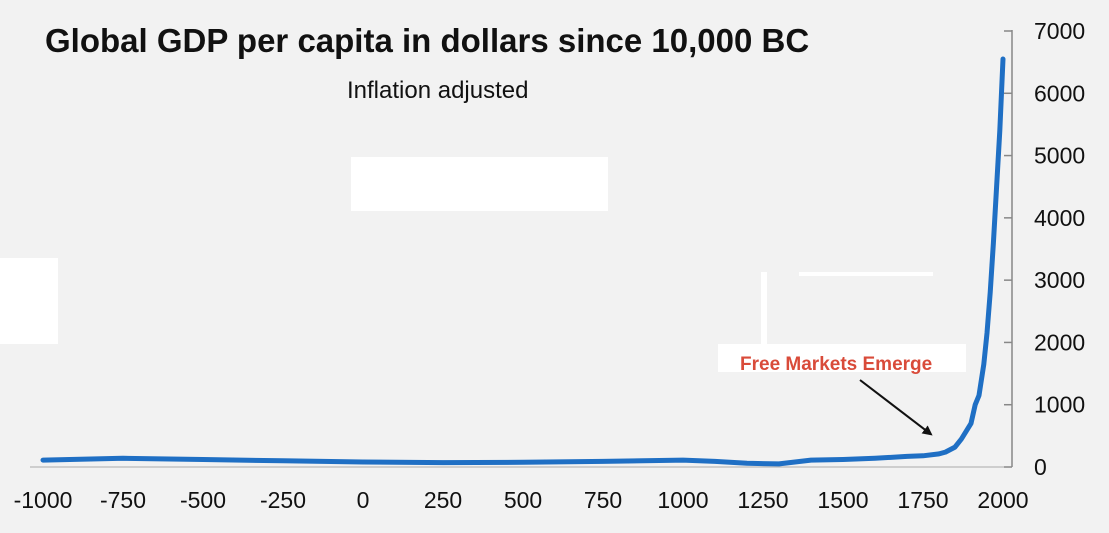 This screenshot has height=533, width=1109. Describe the element at coordinates (1002, 500) in the screenshot. I see `x-tick-label: 2000` at that location.